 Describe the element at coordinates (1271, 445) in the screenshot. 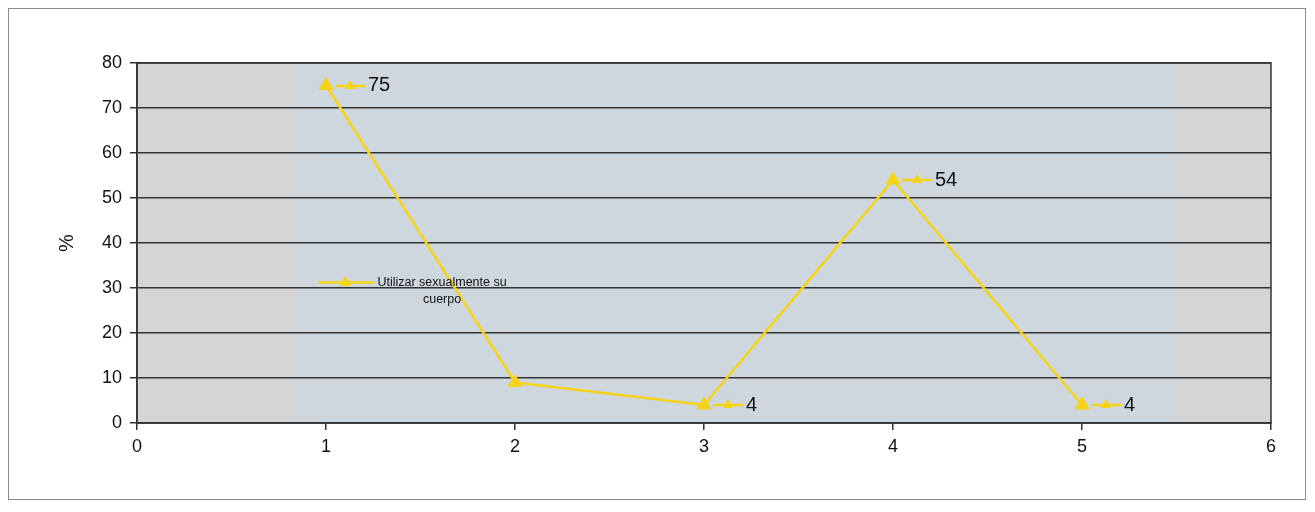

I see `x-tick-label: 6` at that location.